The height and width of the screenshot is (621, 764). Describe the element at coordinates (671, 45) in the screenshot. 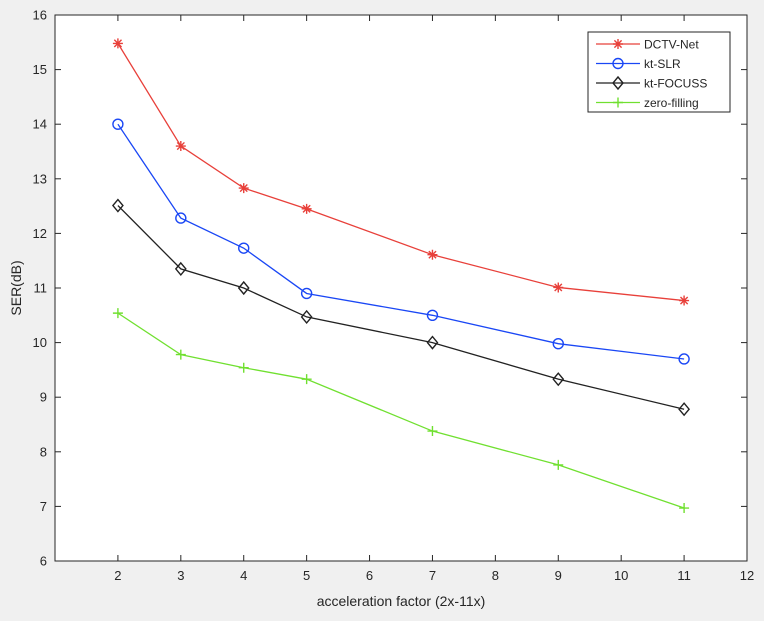

I see `legend-label: DCTV-Net` at that location.